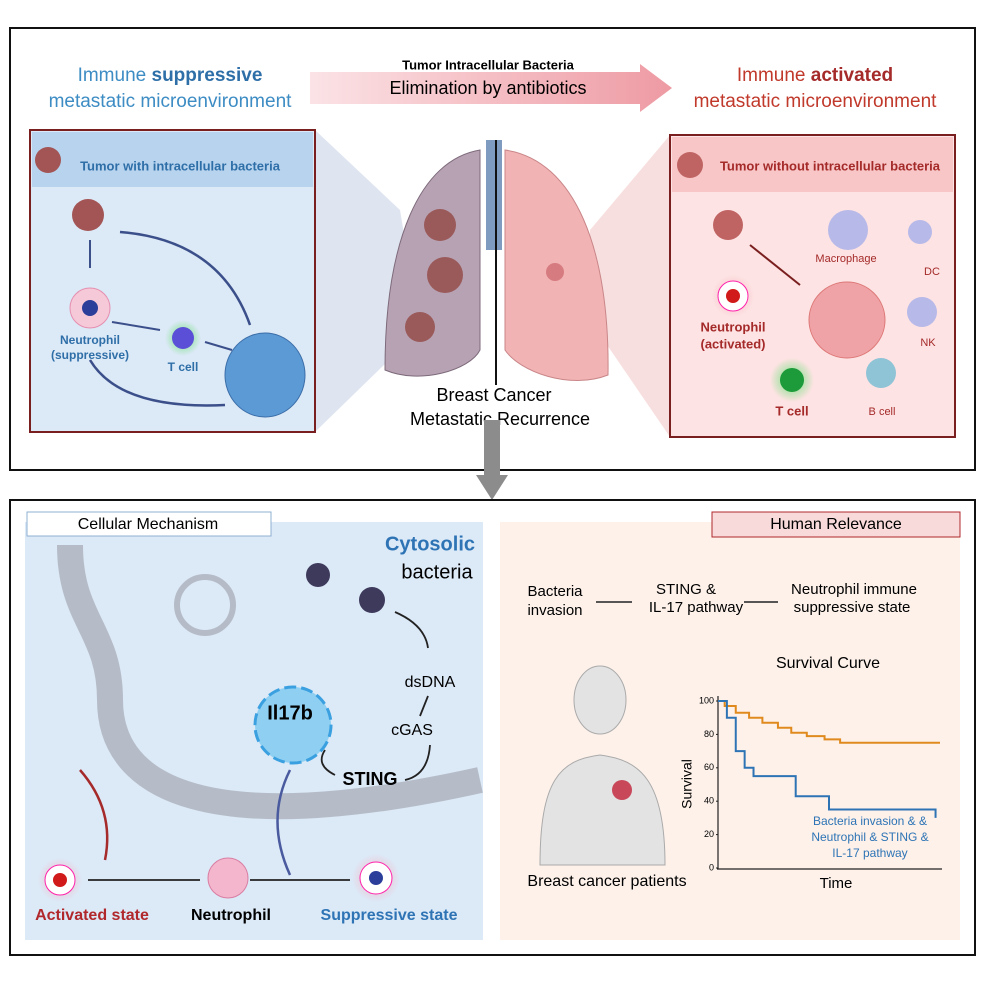 The image size is (987, 987). I want to click on y-tick-label: 40, so click(709, 801).